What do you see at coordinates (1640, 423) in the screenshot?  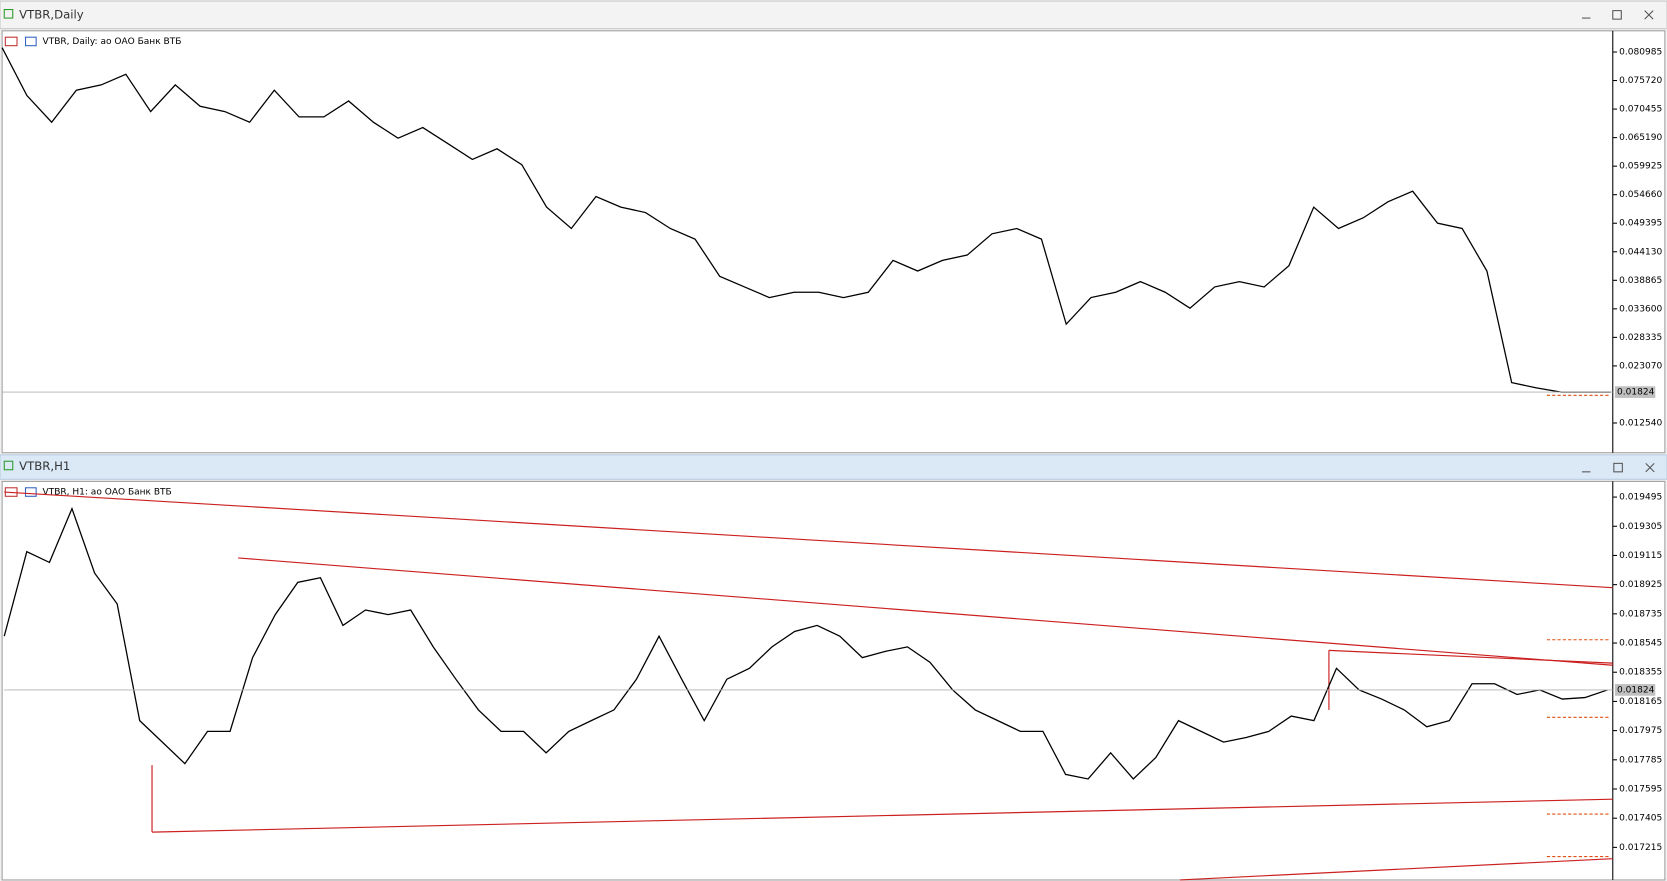 I see `y-tick-label: 0.012540` at bounding box center [1640, 423].